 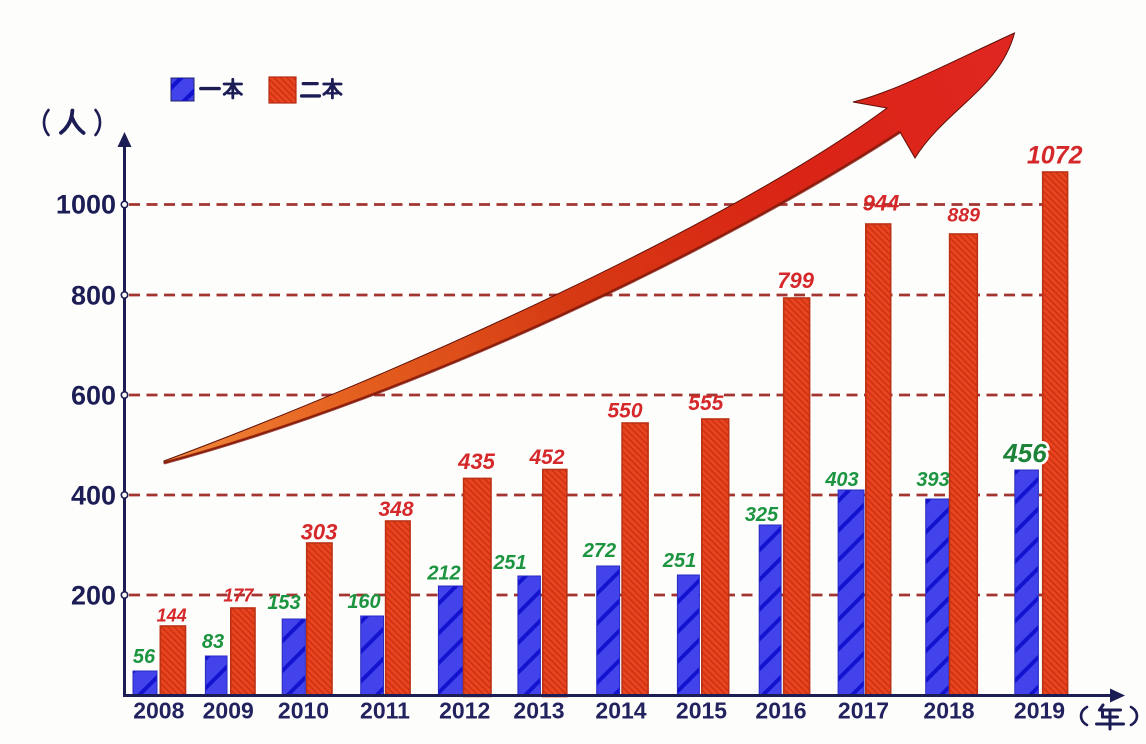 I want to click on svg-text: 2018, so click(x=948, y=711).